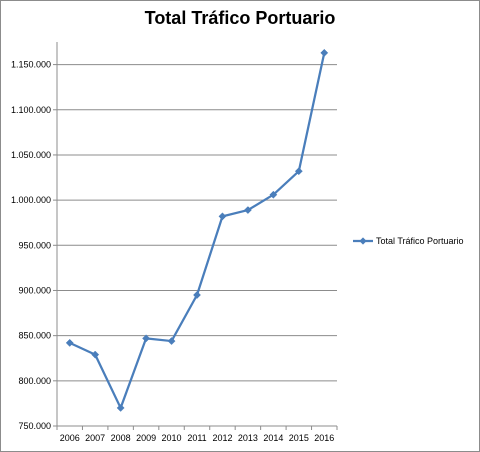 This screenshot has height=452, width=480. Describe the element at coordinates (31, 110) in the screenshot. I see `y-tick-label: 1.100.000` at that location.